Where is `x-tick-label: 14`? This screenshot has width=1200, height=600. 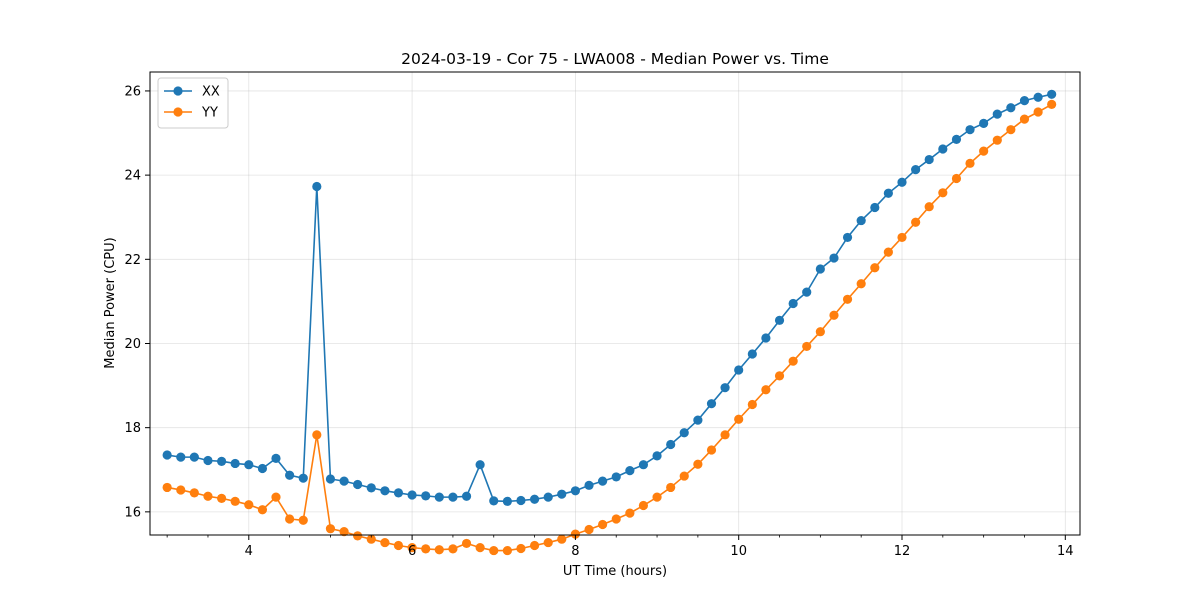
x-tick-label: 14 is located at coordinates (1065, 551).